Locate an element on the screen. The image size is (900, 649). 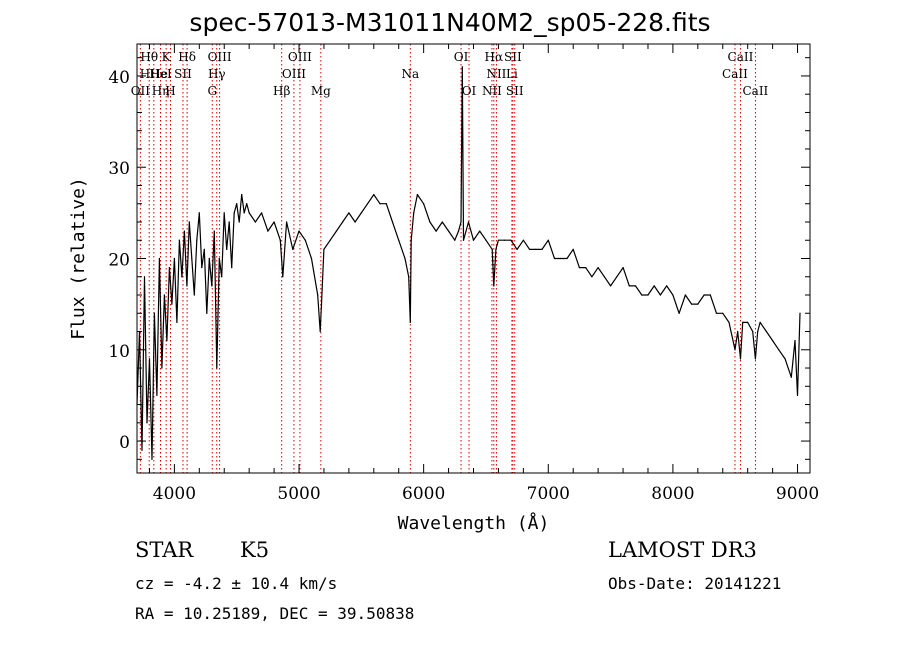
line-label-11: G is located at coordinates (212, 91).